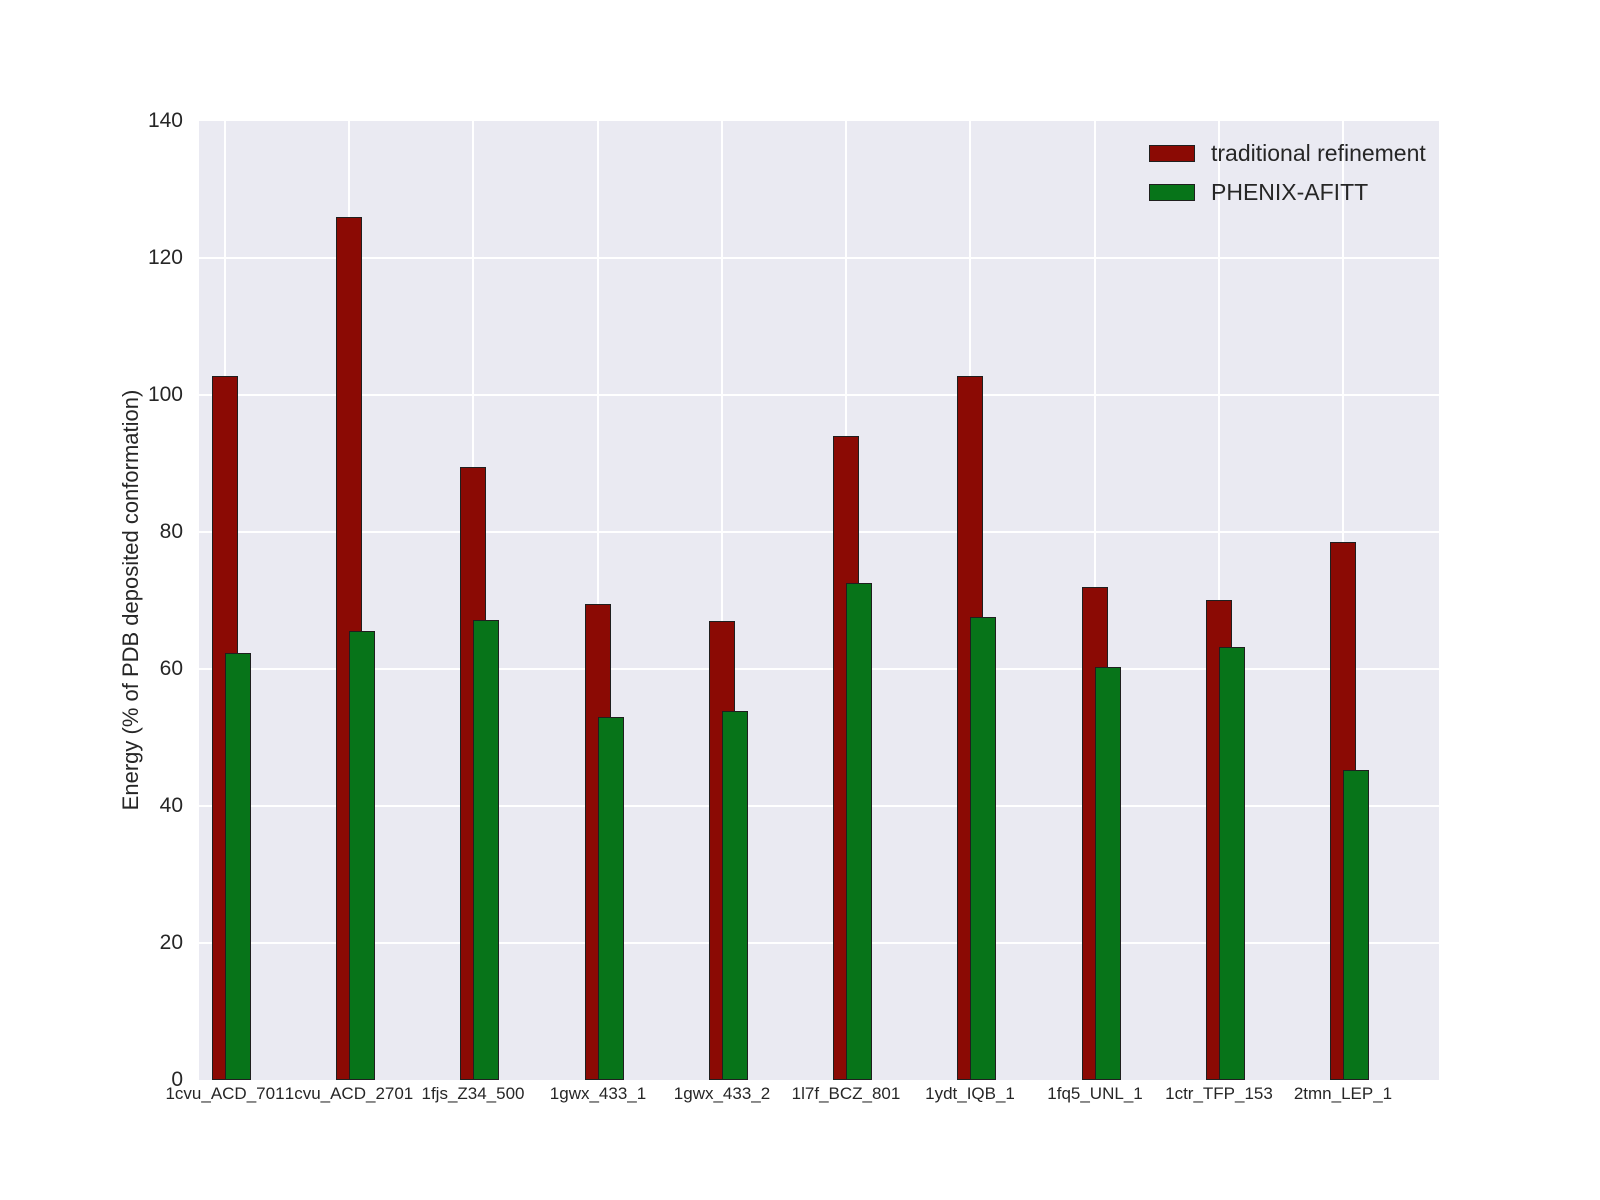 The height and width of the screenshot is (1200, 1600). What do you see at coordinates (1343, 1093) in the screenshot?
I see `x-tick-label: 2tmn_LEP_1` at bounding box center [1343, 1093].